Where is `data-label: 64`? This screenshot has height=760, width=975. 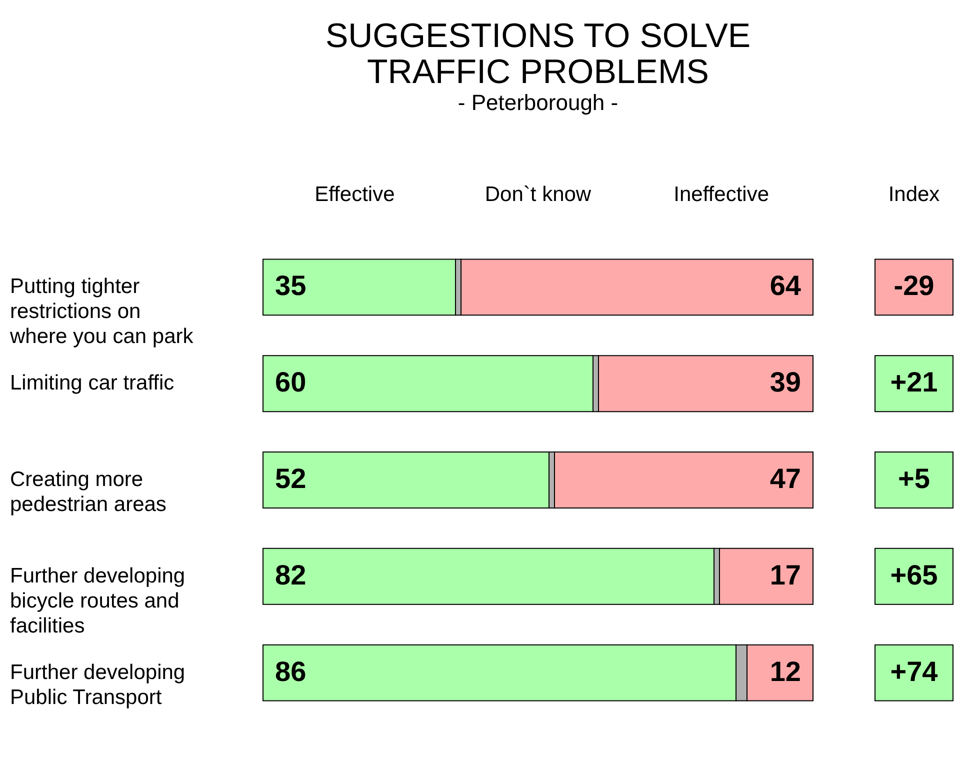 data-label: 64 is located at coordinates (786, 286).